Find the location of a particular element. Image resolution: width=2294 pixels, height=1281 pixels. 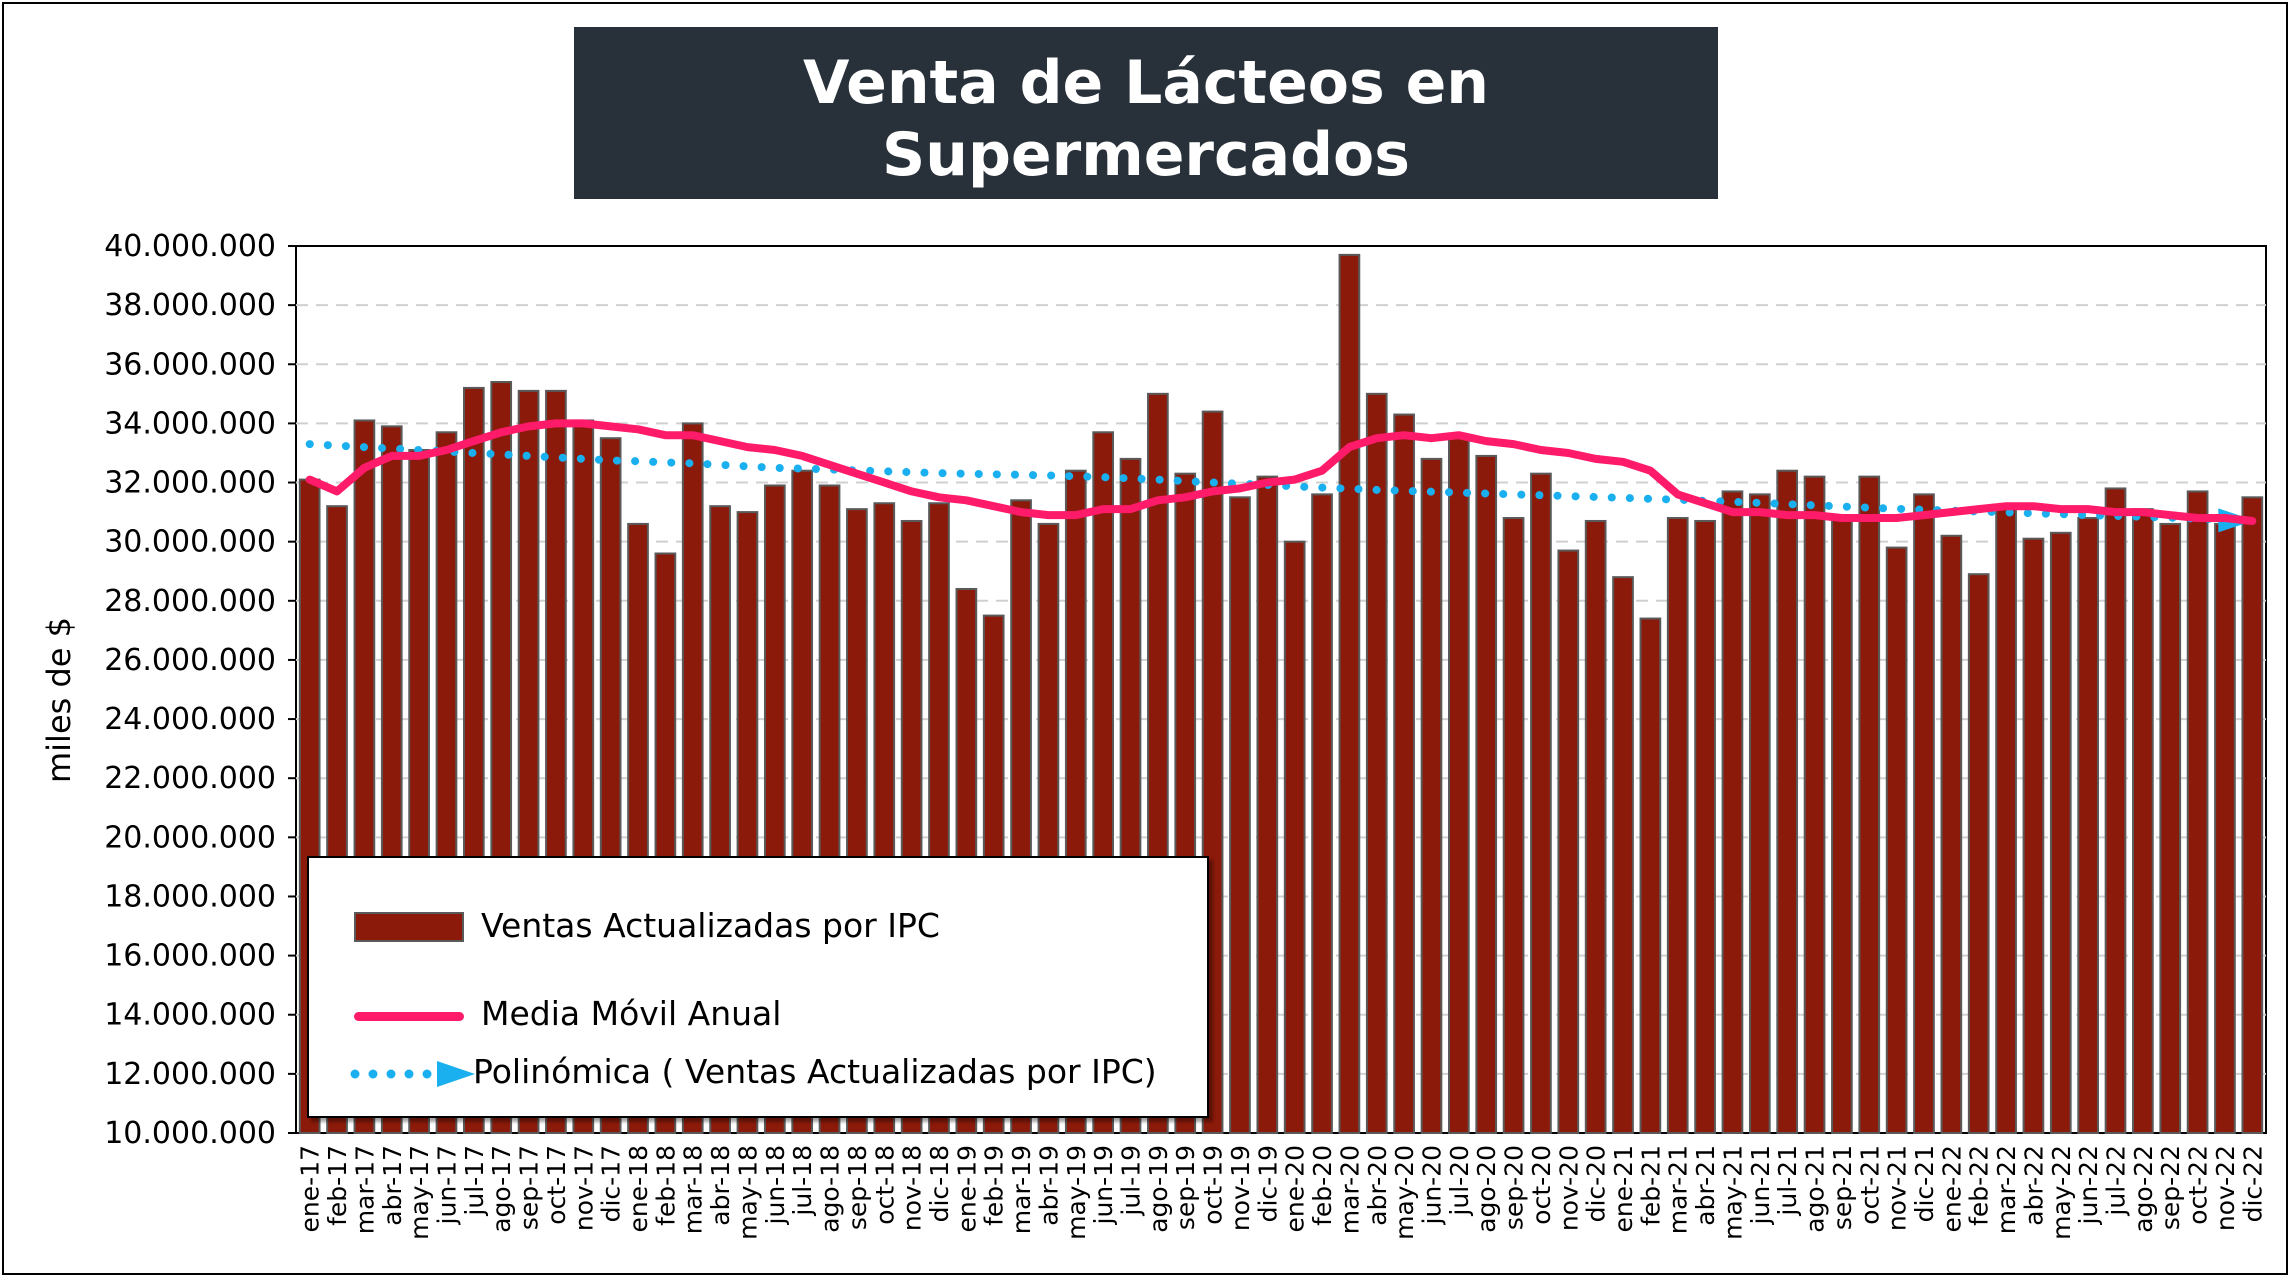

x-tick-label: oct-21 is located at coordinates (1869, 1185).